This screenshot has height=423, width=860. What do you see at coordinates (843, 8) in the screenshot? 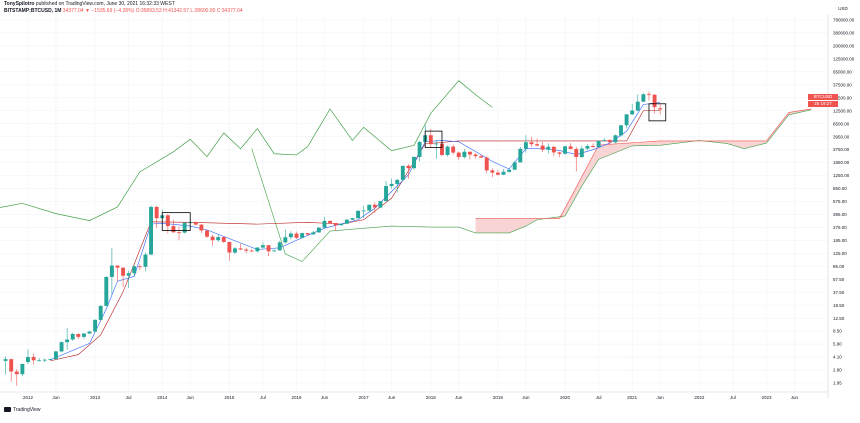
I see `axis-currency-label: USD` at bounding box center [843, 8].